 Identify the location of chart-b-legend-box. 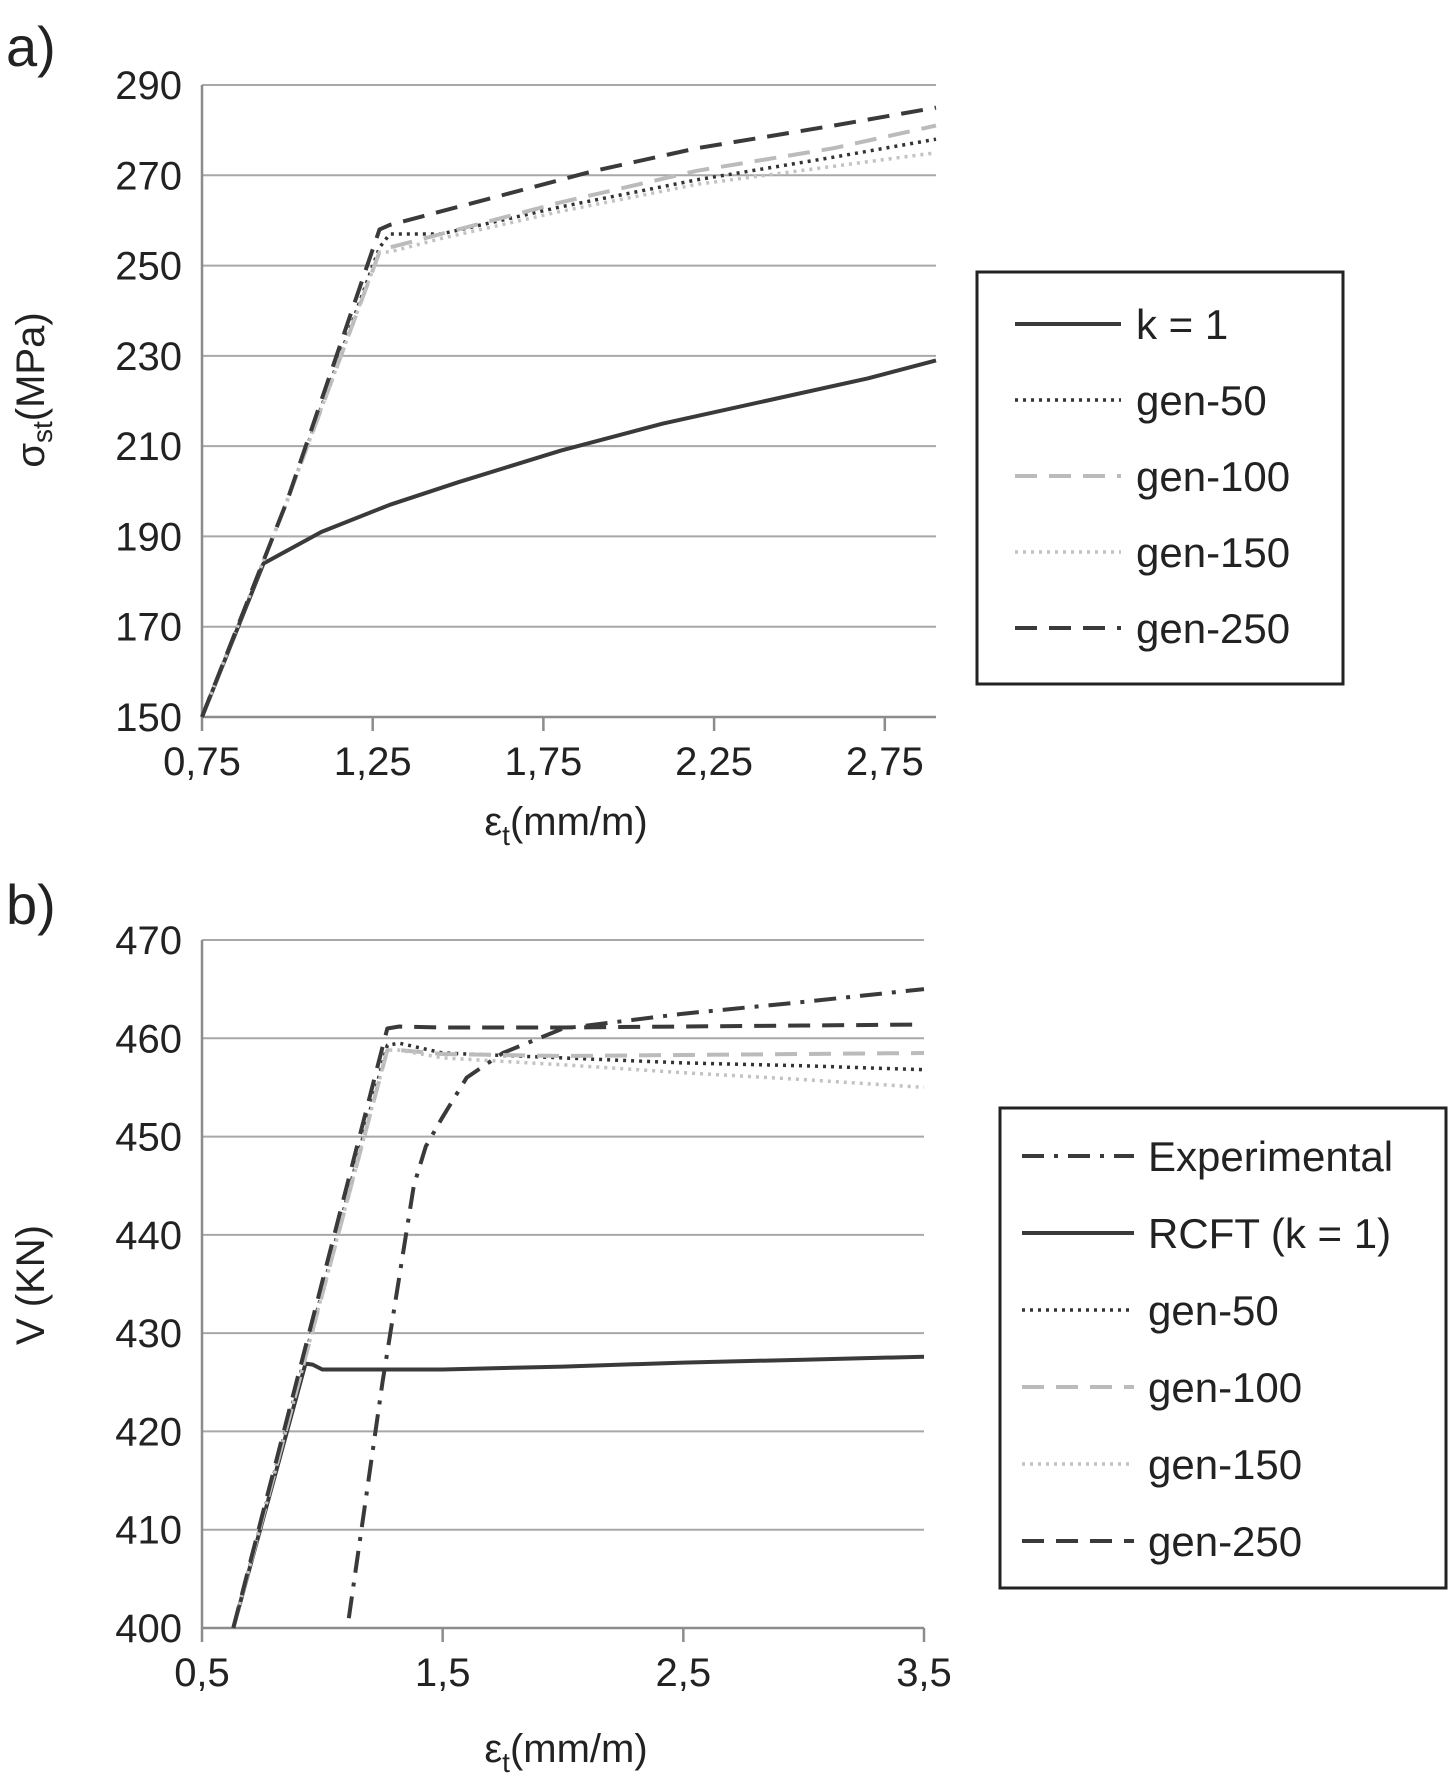
(1223, 1348).